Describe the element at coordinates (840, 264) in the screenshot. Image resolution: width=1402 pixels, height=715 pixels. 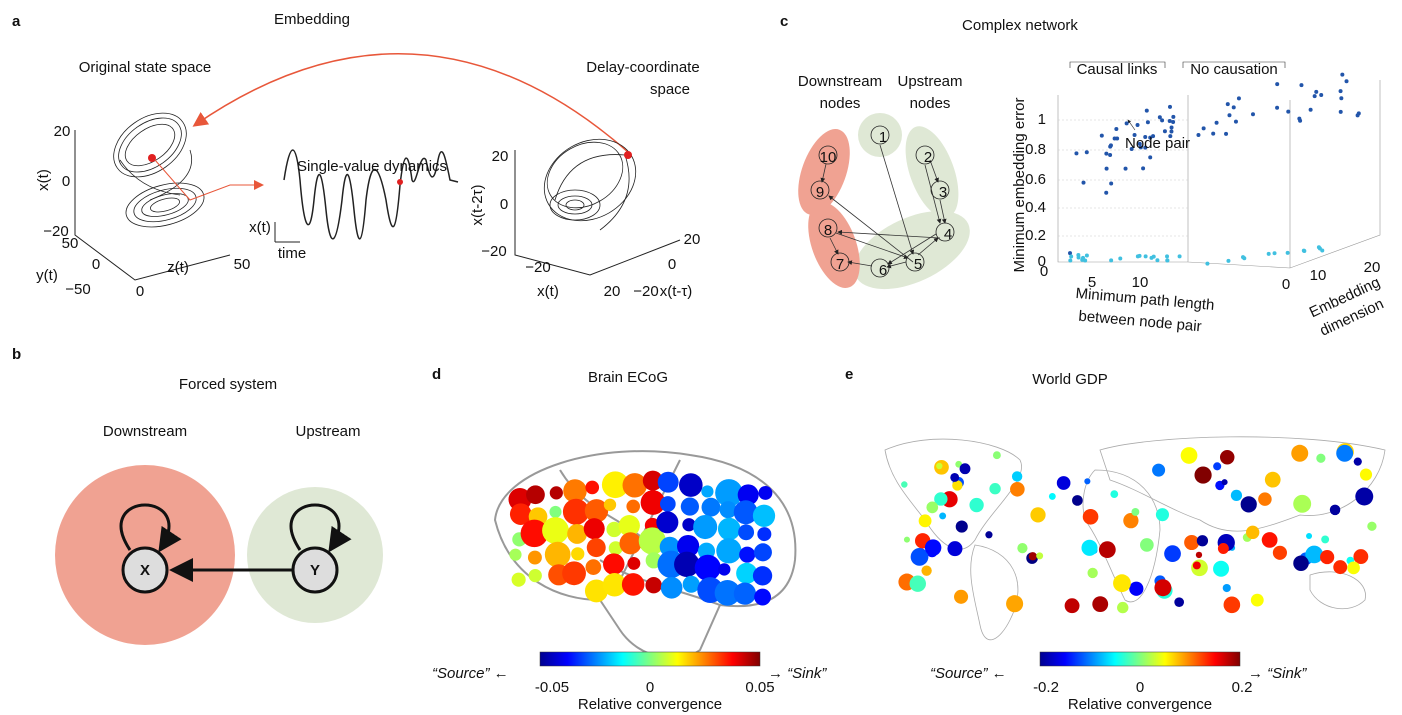
I see `node-label: 7` at that location.